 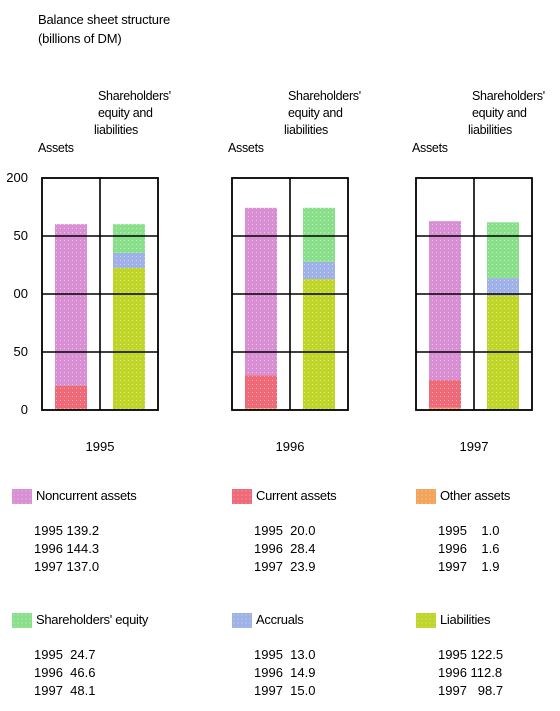 I want to click on bar-shareholders-equity-1997, so click(x=503, y=250).